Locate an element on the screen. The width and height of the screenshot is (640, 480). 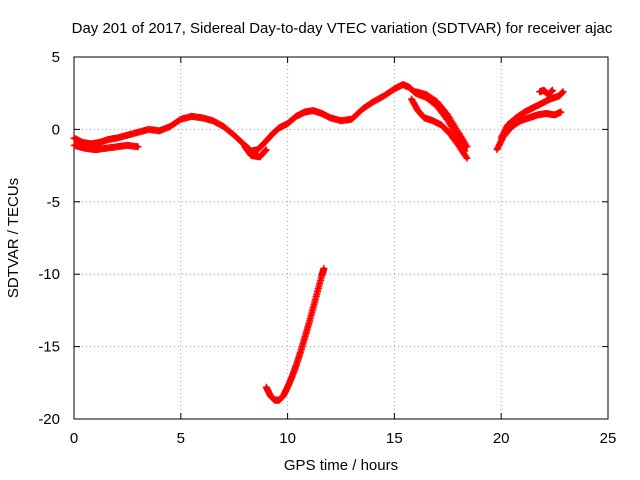
y-tick-label: -10 is located at coordinates (49, 274).